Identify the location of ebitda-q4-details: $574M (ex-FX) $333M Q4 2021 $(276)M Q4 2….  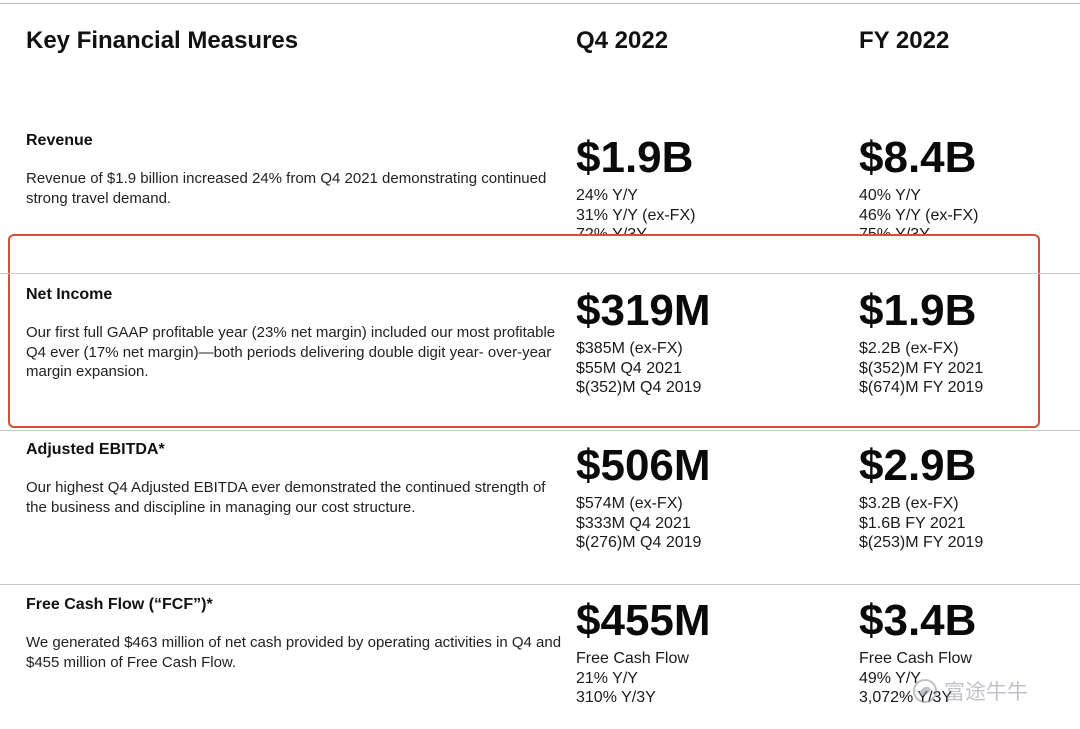
(643, 523).